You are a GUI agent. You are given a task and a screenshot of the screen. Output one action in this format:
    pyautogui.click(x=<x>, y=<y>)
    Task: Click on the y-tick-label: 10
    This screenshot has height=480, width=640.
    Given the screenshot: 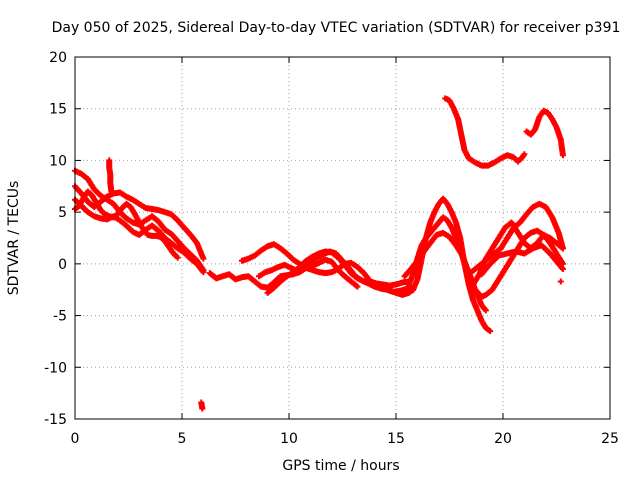 What is the action you would take?
    pyautogui.click(x=58, y=161)
    